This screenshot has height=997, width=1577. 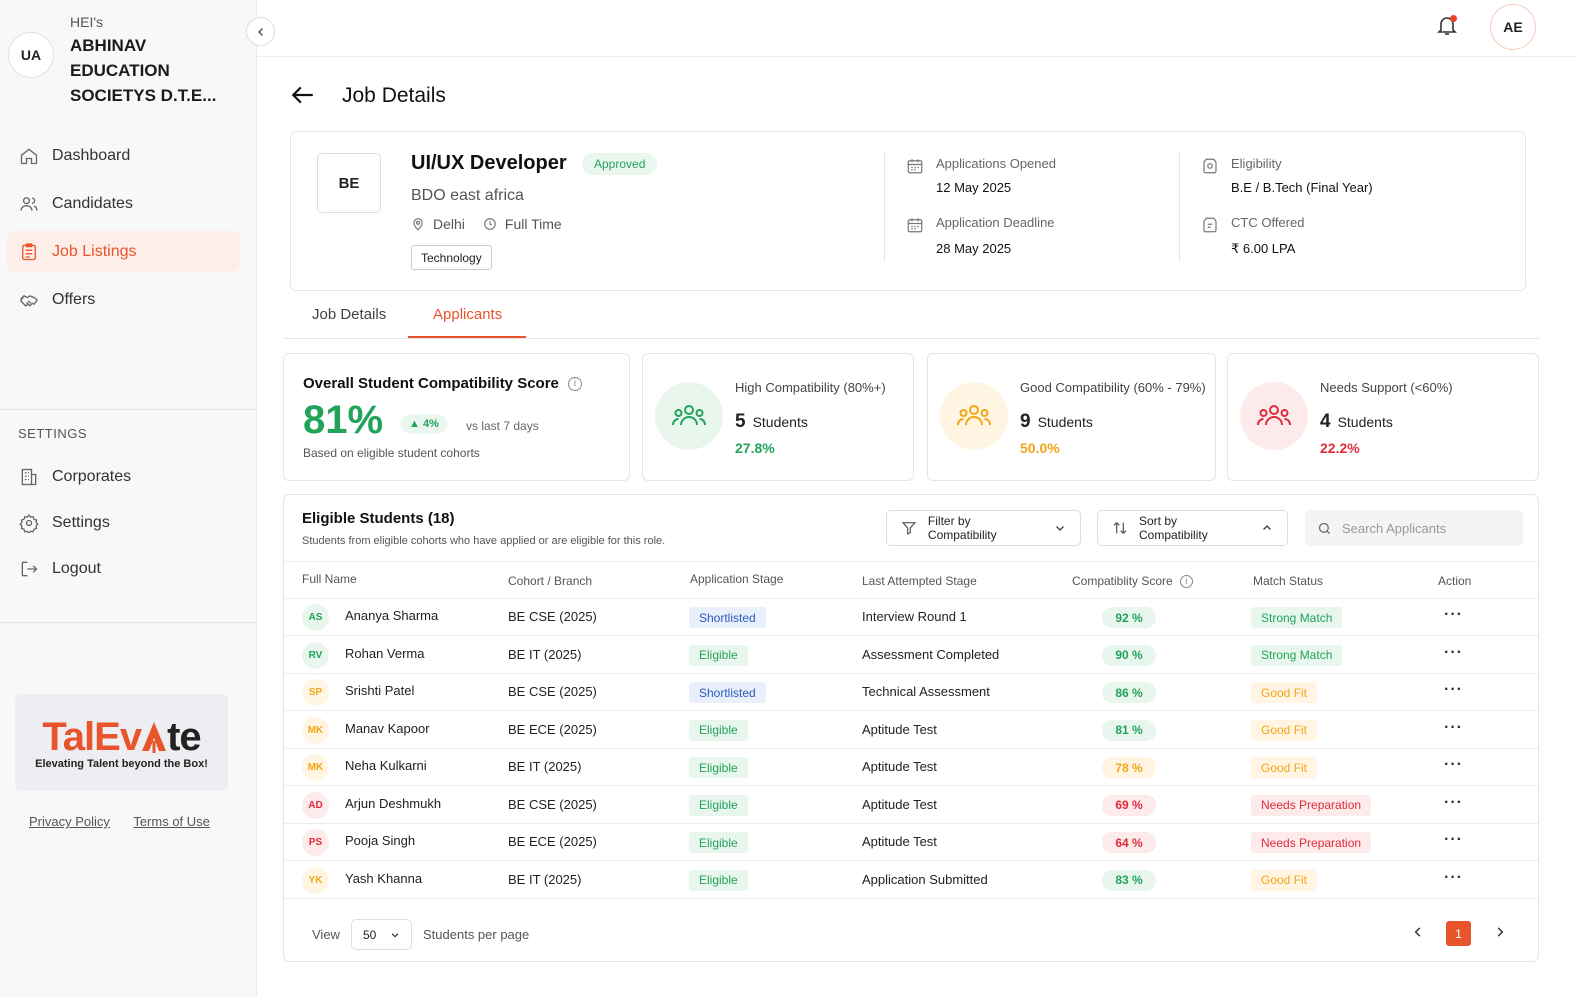 I want to click on sidebar-item-label: Dashboard, so click(x=91, y=155).